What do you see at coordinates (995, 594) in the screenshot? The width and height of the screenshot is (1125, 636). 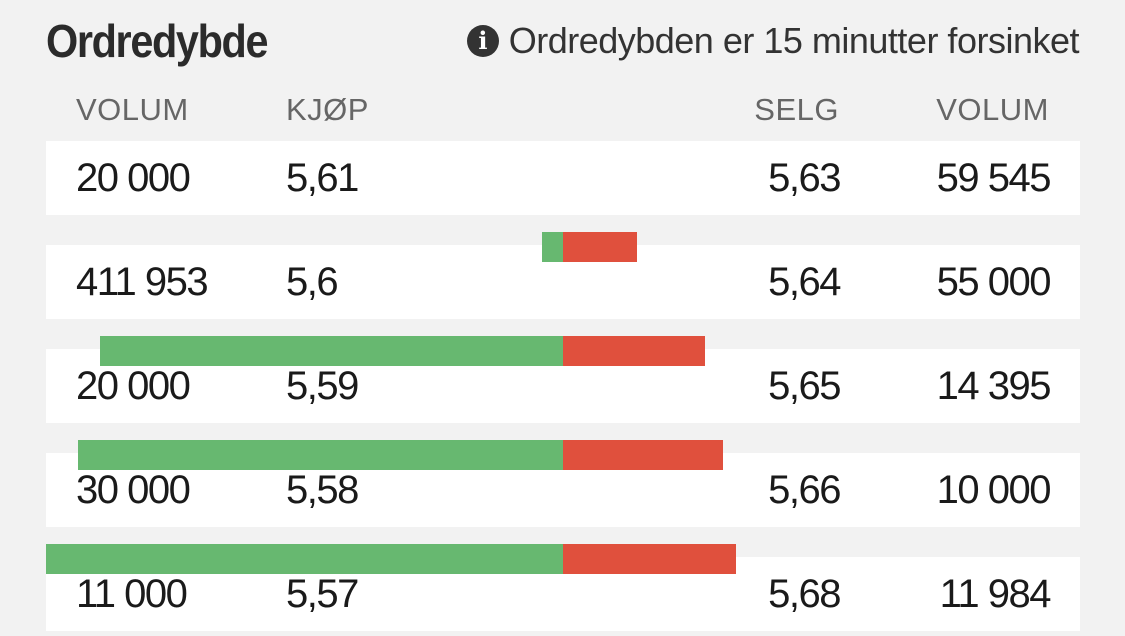 I see `sell-volume-cell: 11 984` at bounding box center [995, 594].